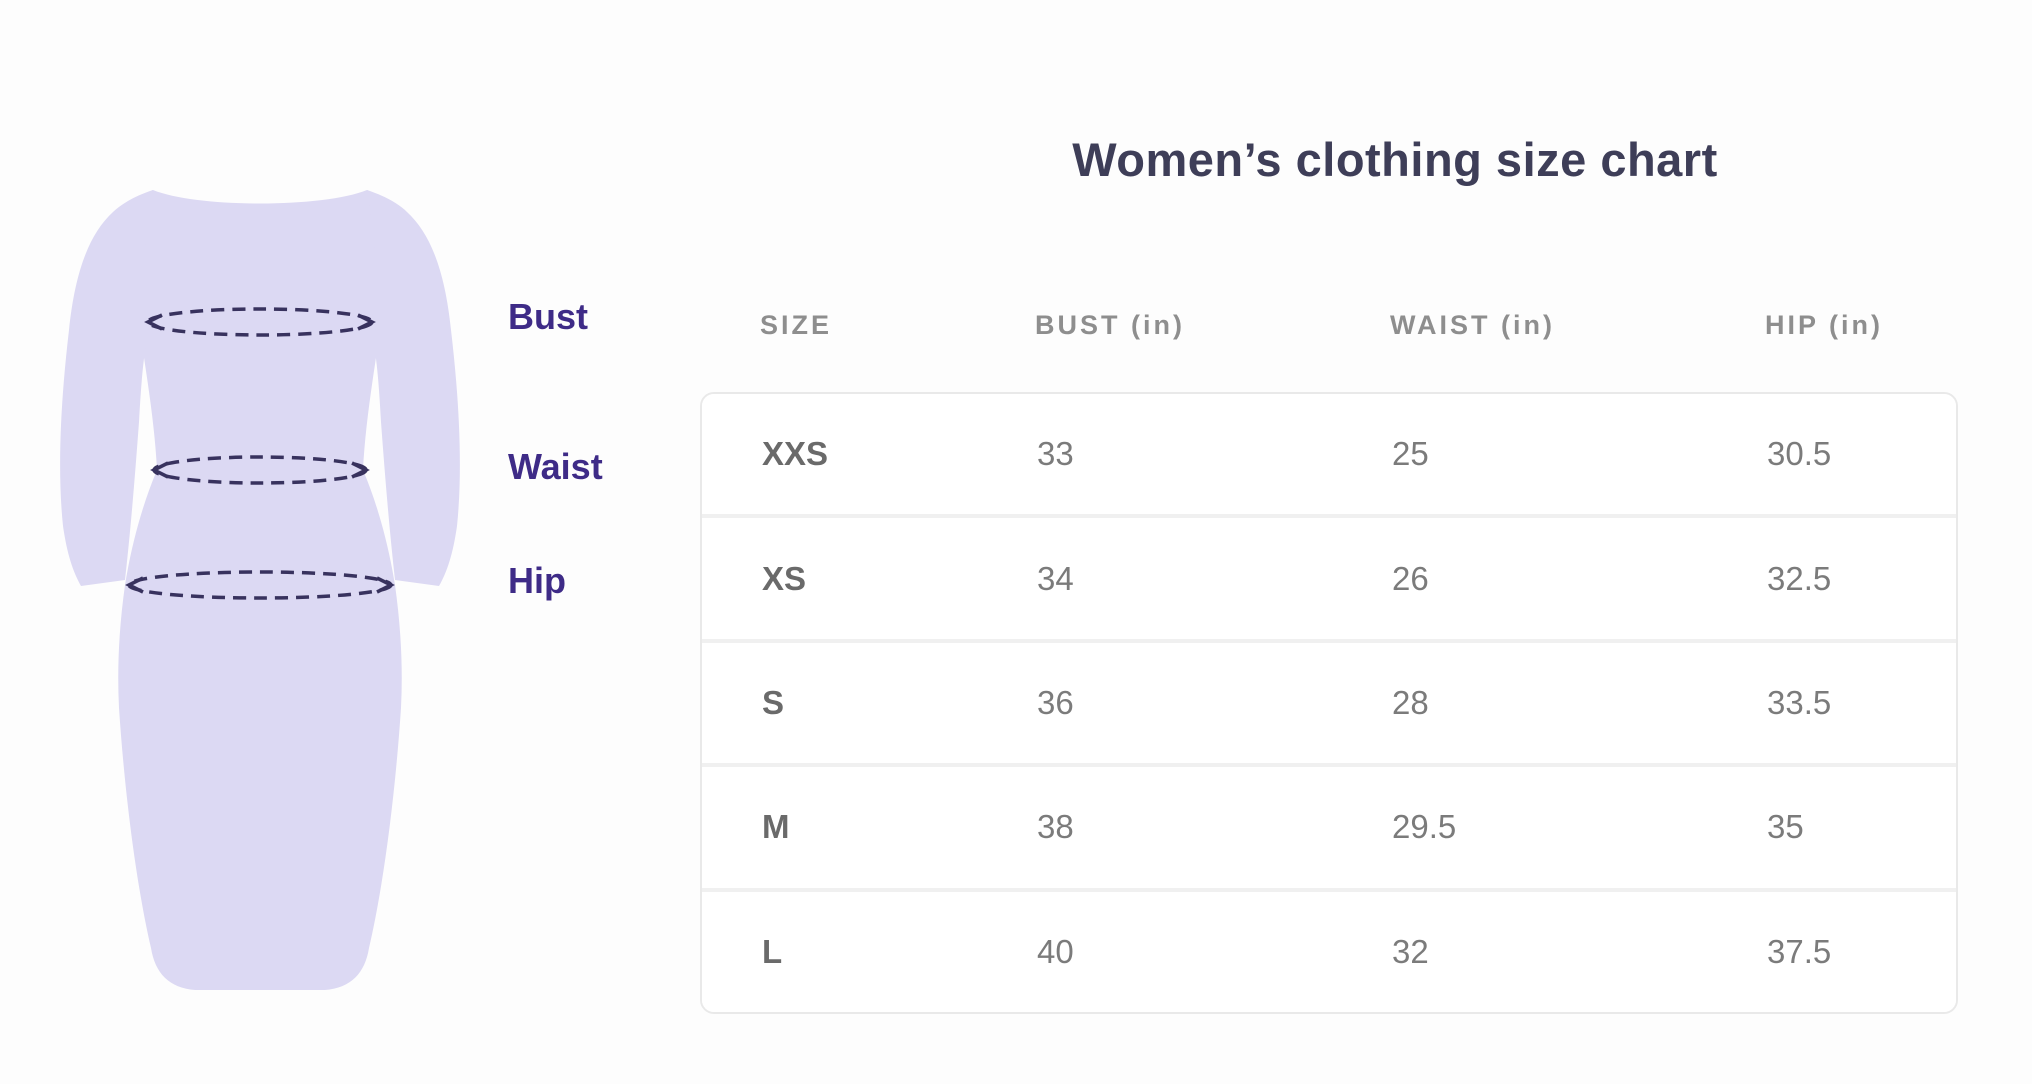  What do you see at coordinates (1055, 578) in the screenshot?
I see `bust-cell: 34` at bounding box center [1055, 578].